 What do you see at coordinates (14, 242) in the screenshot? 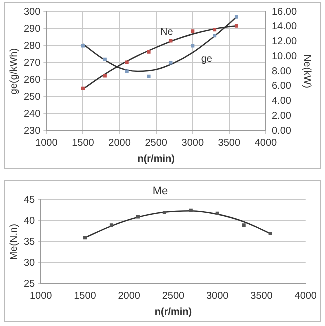
I see `y-axis-title: Me(N.n)` at bounding box center [14, 242].